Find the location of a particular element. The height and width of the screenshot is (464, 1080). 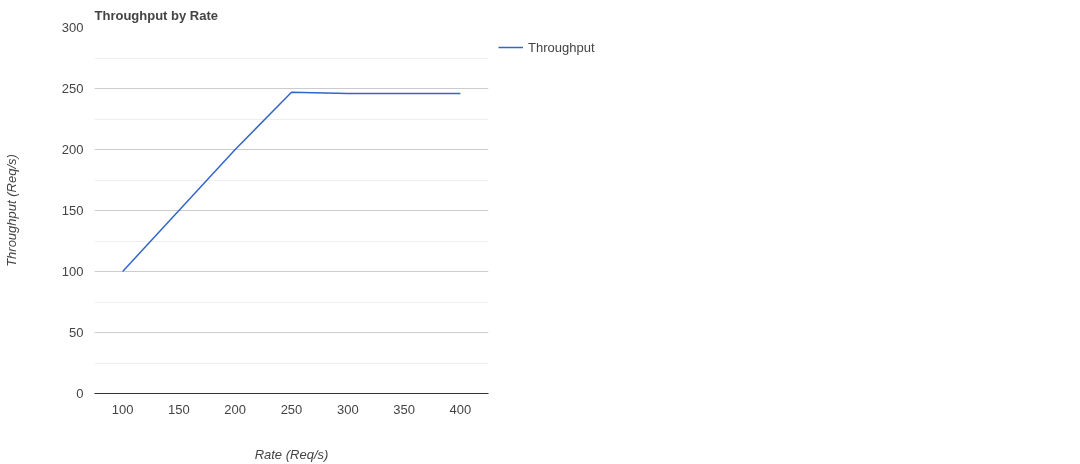

y-tick-label: 150 is located at coordinates (72, 210).